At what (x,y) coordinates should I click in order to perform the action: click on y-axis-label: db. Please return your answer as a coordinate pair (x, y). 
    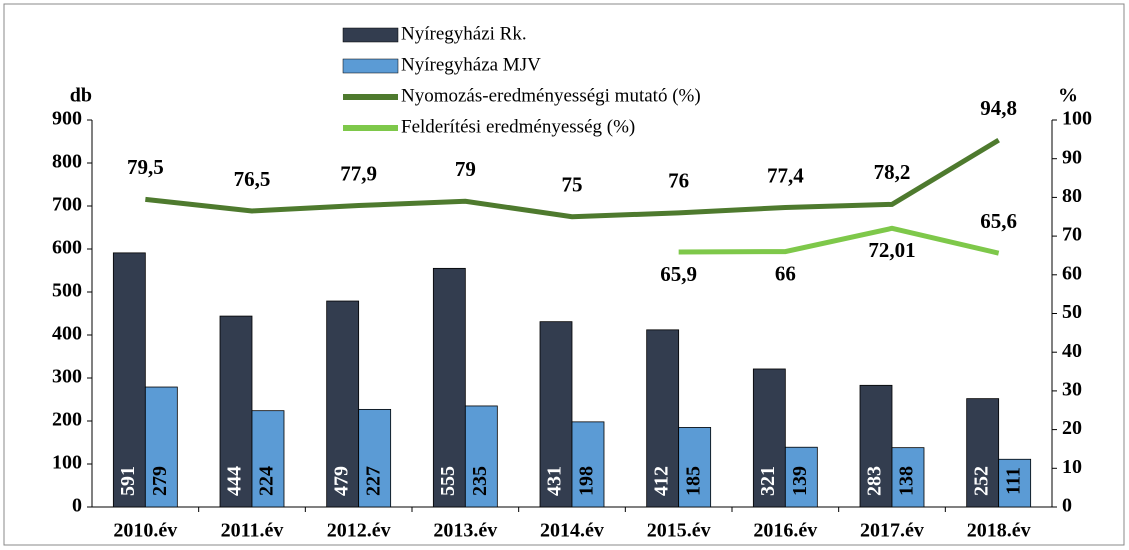
    Looking at the image, I should click on (81, 96).